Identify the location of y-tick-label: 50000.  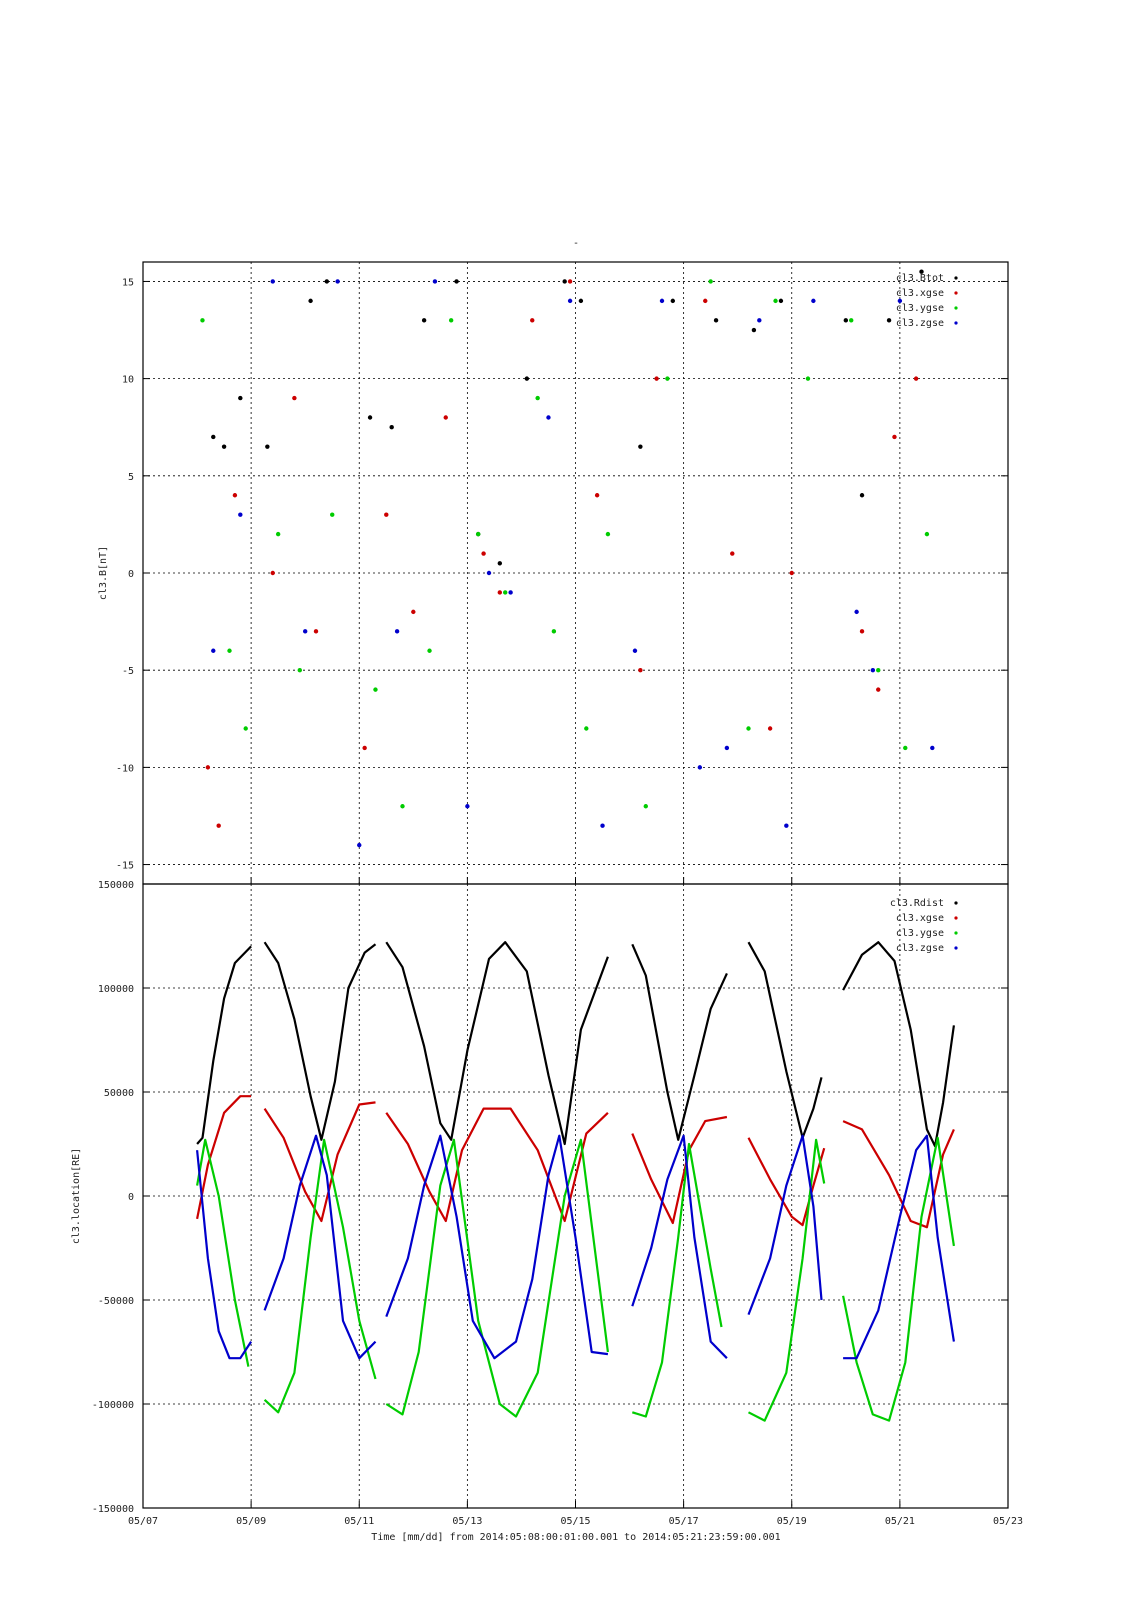
(119, 1093).